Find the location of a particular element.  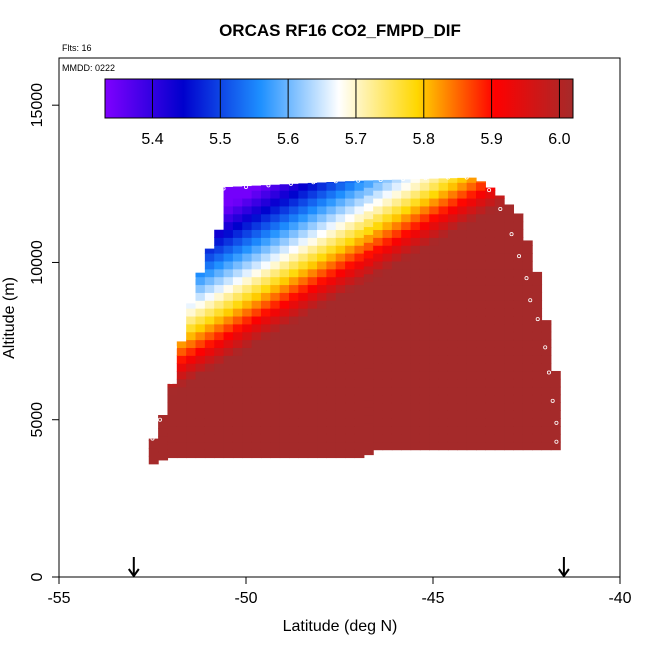

flight-track-marker is located at coordinates (201, 256).